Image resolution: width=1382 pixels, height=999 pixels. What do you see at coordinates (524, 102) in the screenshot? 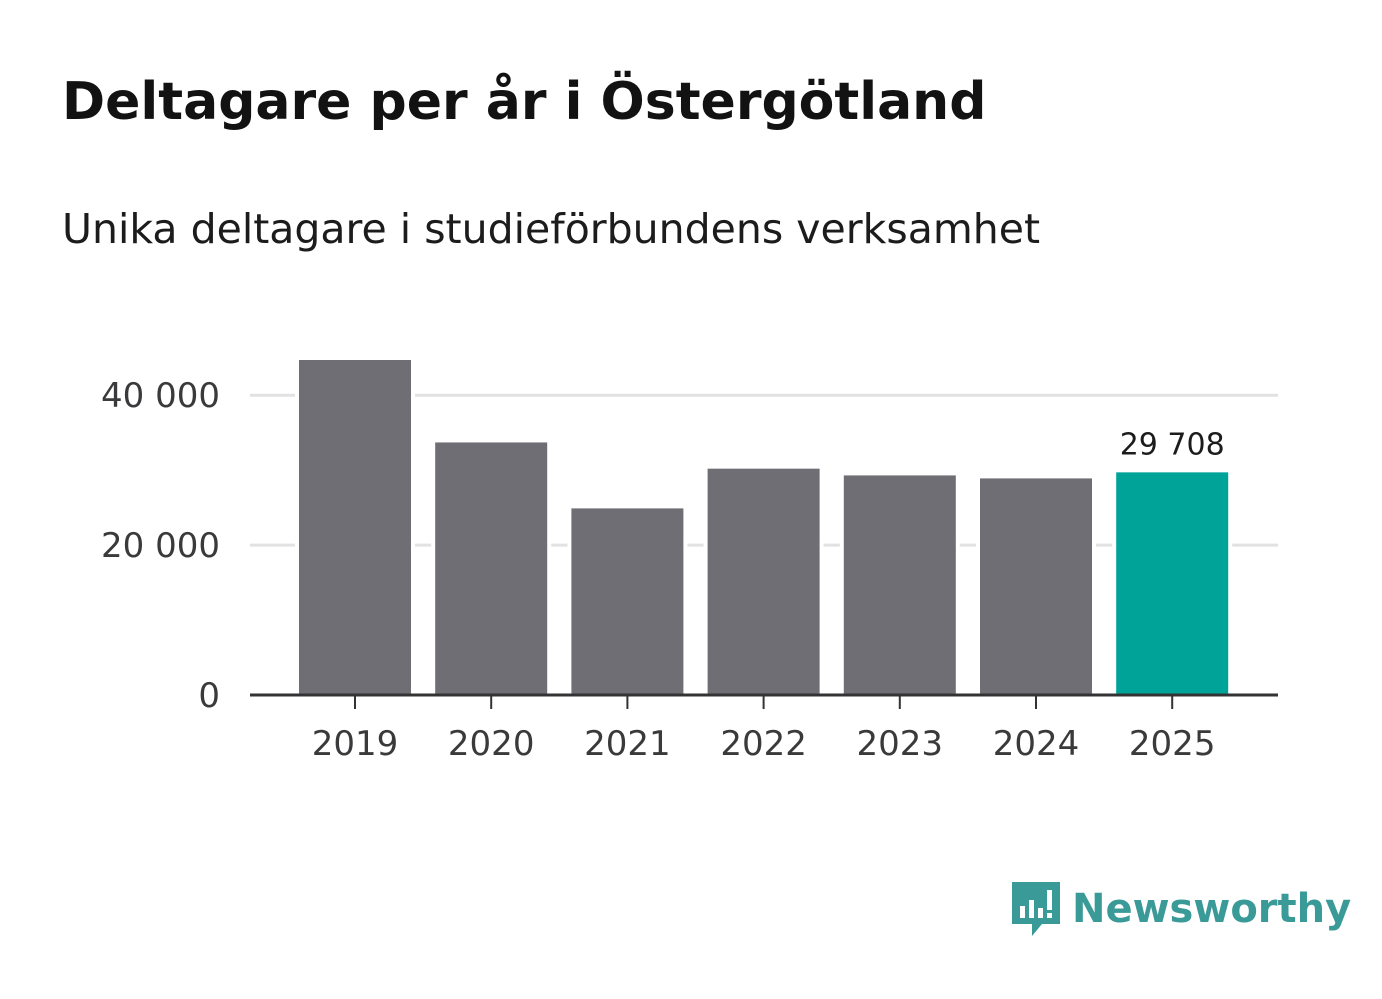
I see `chart-title: Deltagare per år i Östergötland` at bounding box center [524, 102].